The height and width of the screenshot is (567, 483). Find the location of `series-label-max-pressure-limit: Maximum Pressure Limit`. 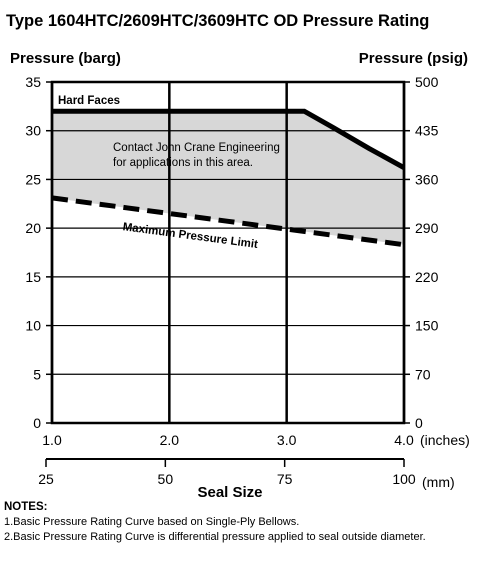

series-label-max-pressure-limit: Maximum Pressure Limit is located at coordinates (190, 236).